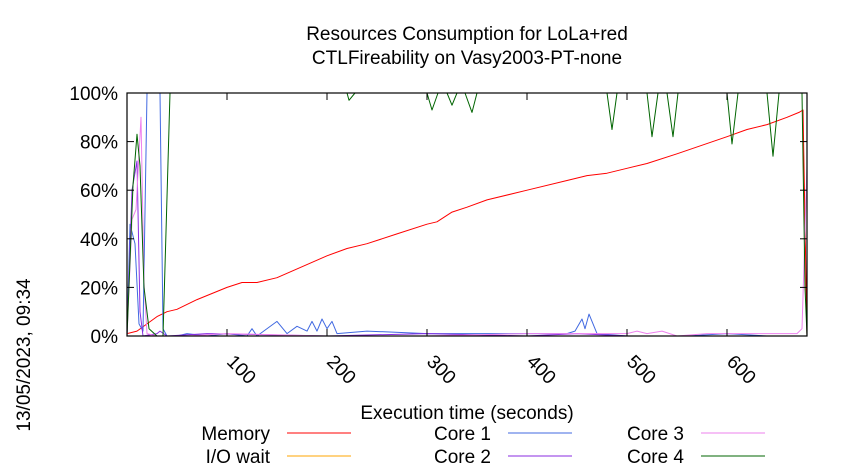  What do you see at coordinates (466, 413) in the screenshot?
I see `x-axis-label: Execution time (seconds)` at bounding box center [466, 413].